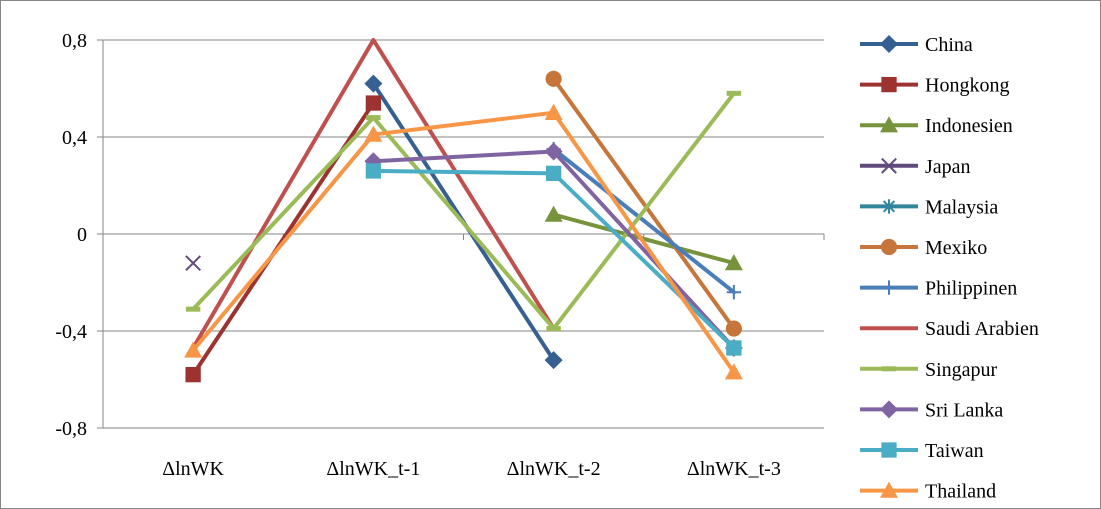 The image size is (1101, 509). I want to click on legend-item-mexiko: Mexiko, so click(923, 248).